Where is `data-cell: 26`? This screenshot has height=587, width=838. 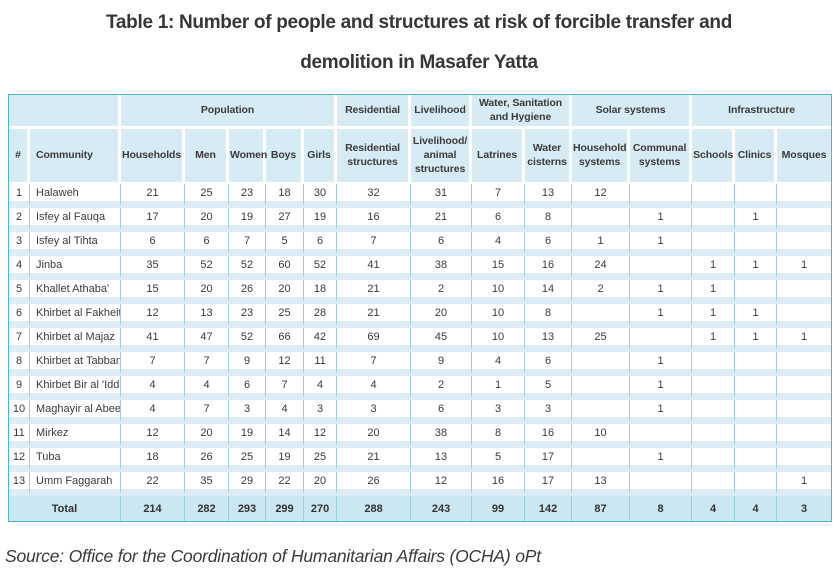 data-cell: 26 is located at coordinates (207, 460).